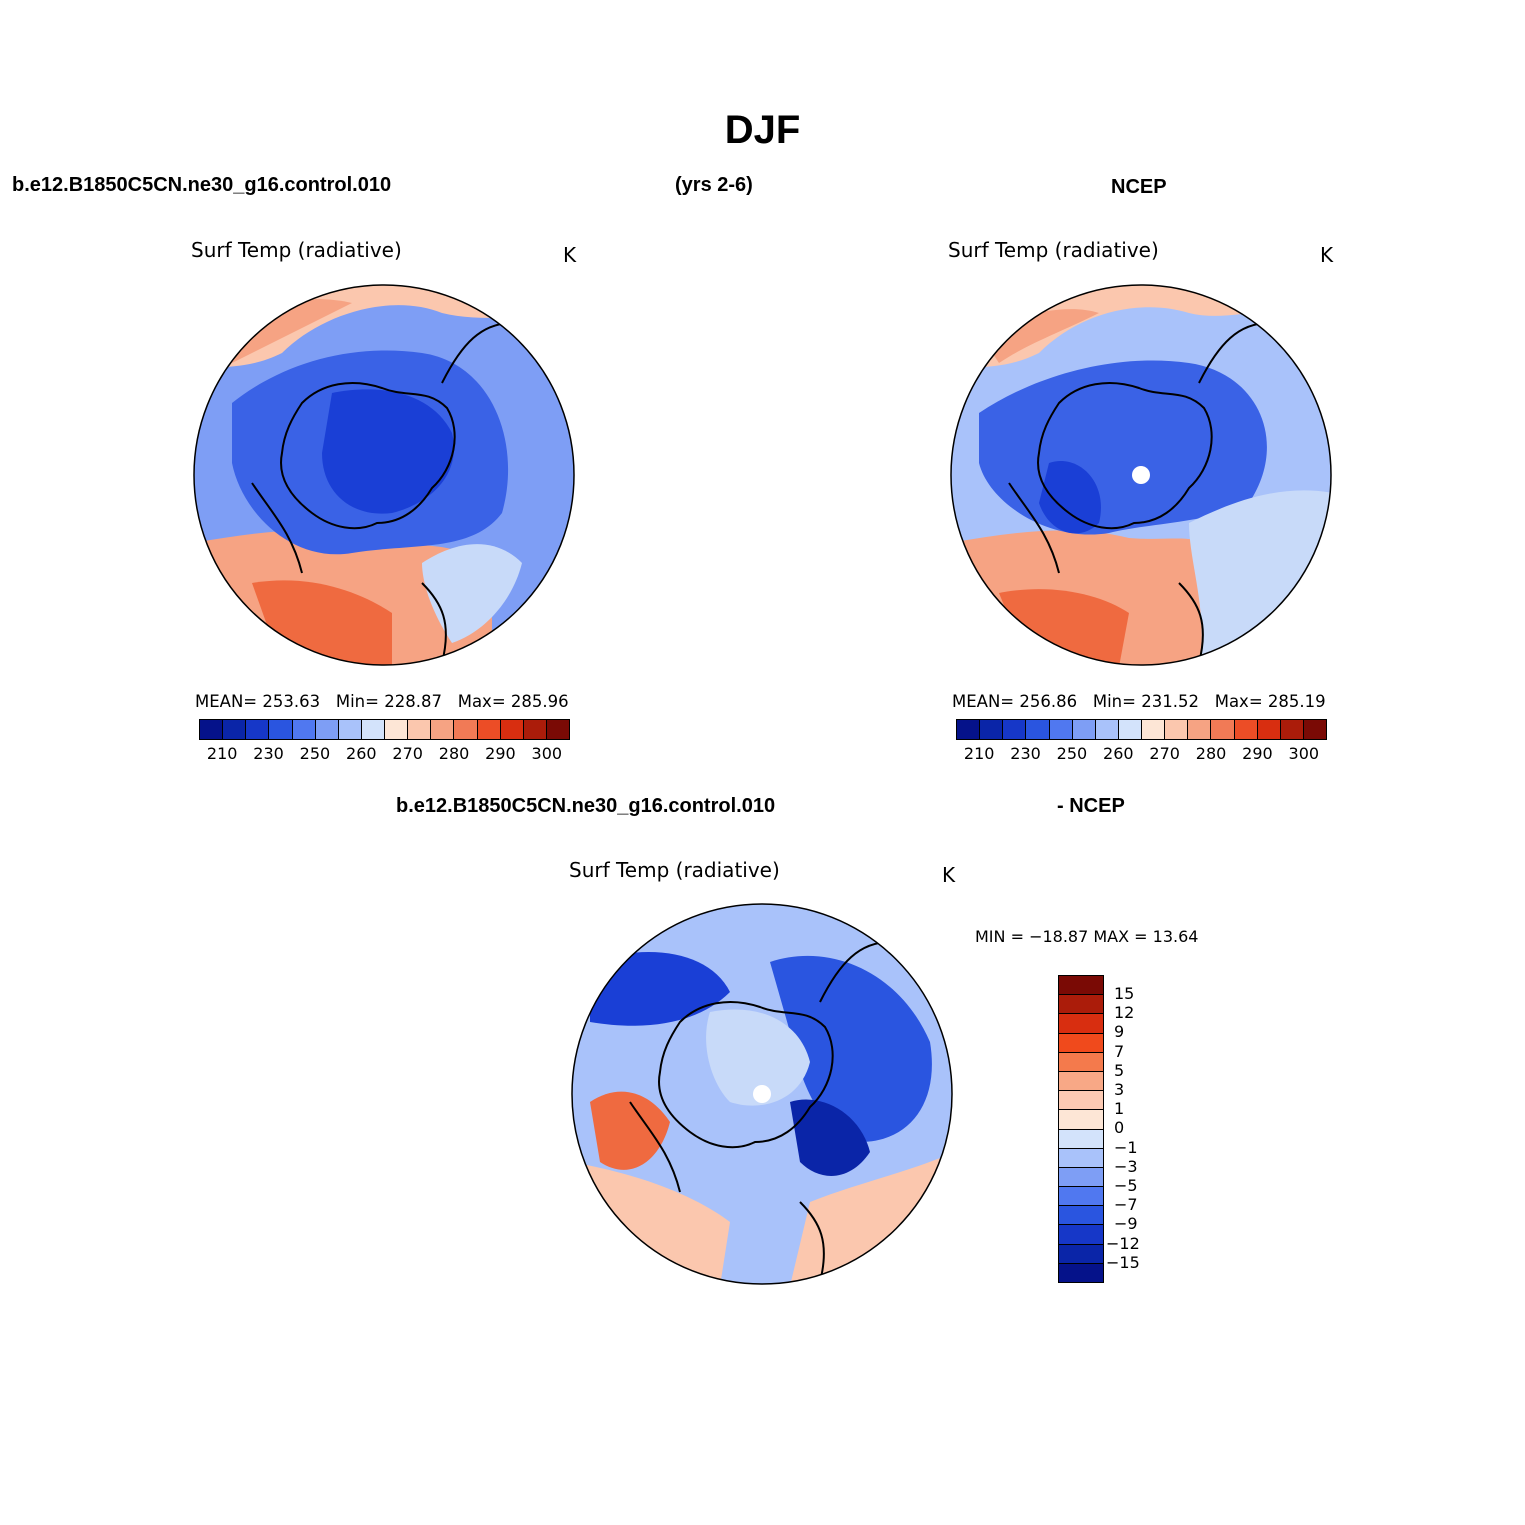 This screenshot has width=1525, height=1525. What do you see at coordinates (570, 255) in the screenshot?
I see `panel-units-model: K` at bounding box center [570, 255].